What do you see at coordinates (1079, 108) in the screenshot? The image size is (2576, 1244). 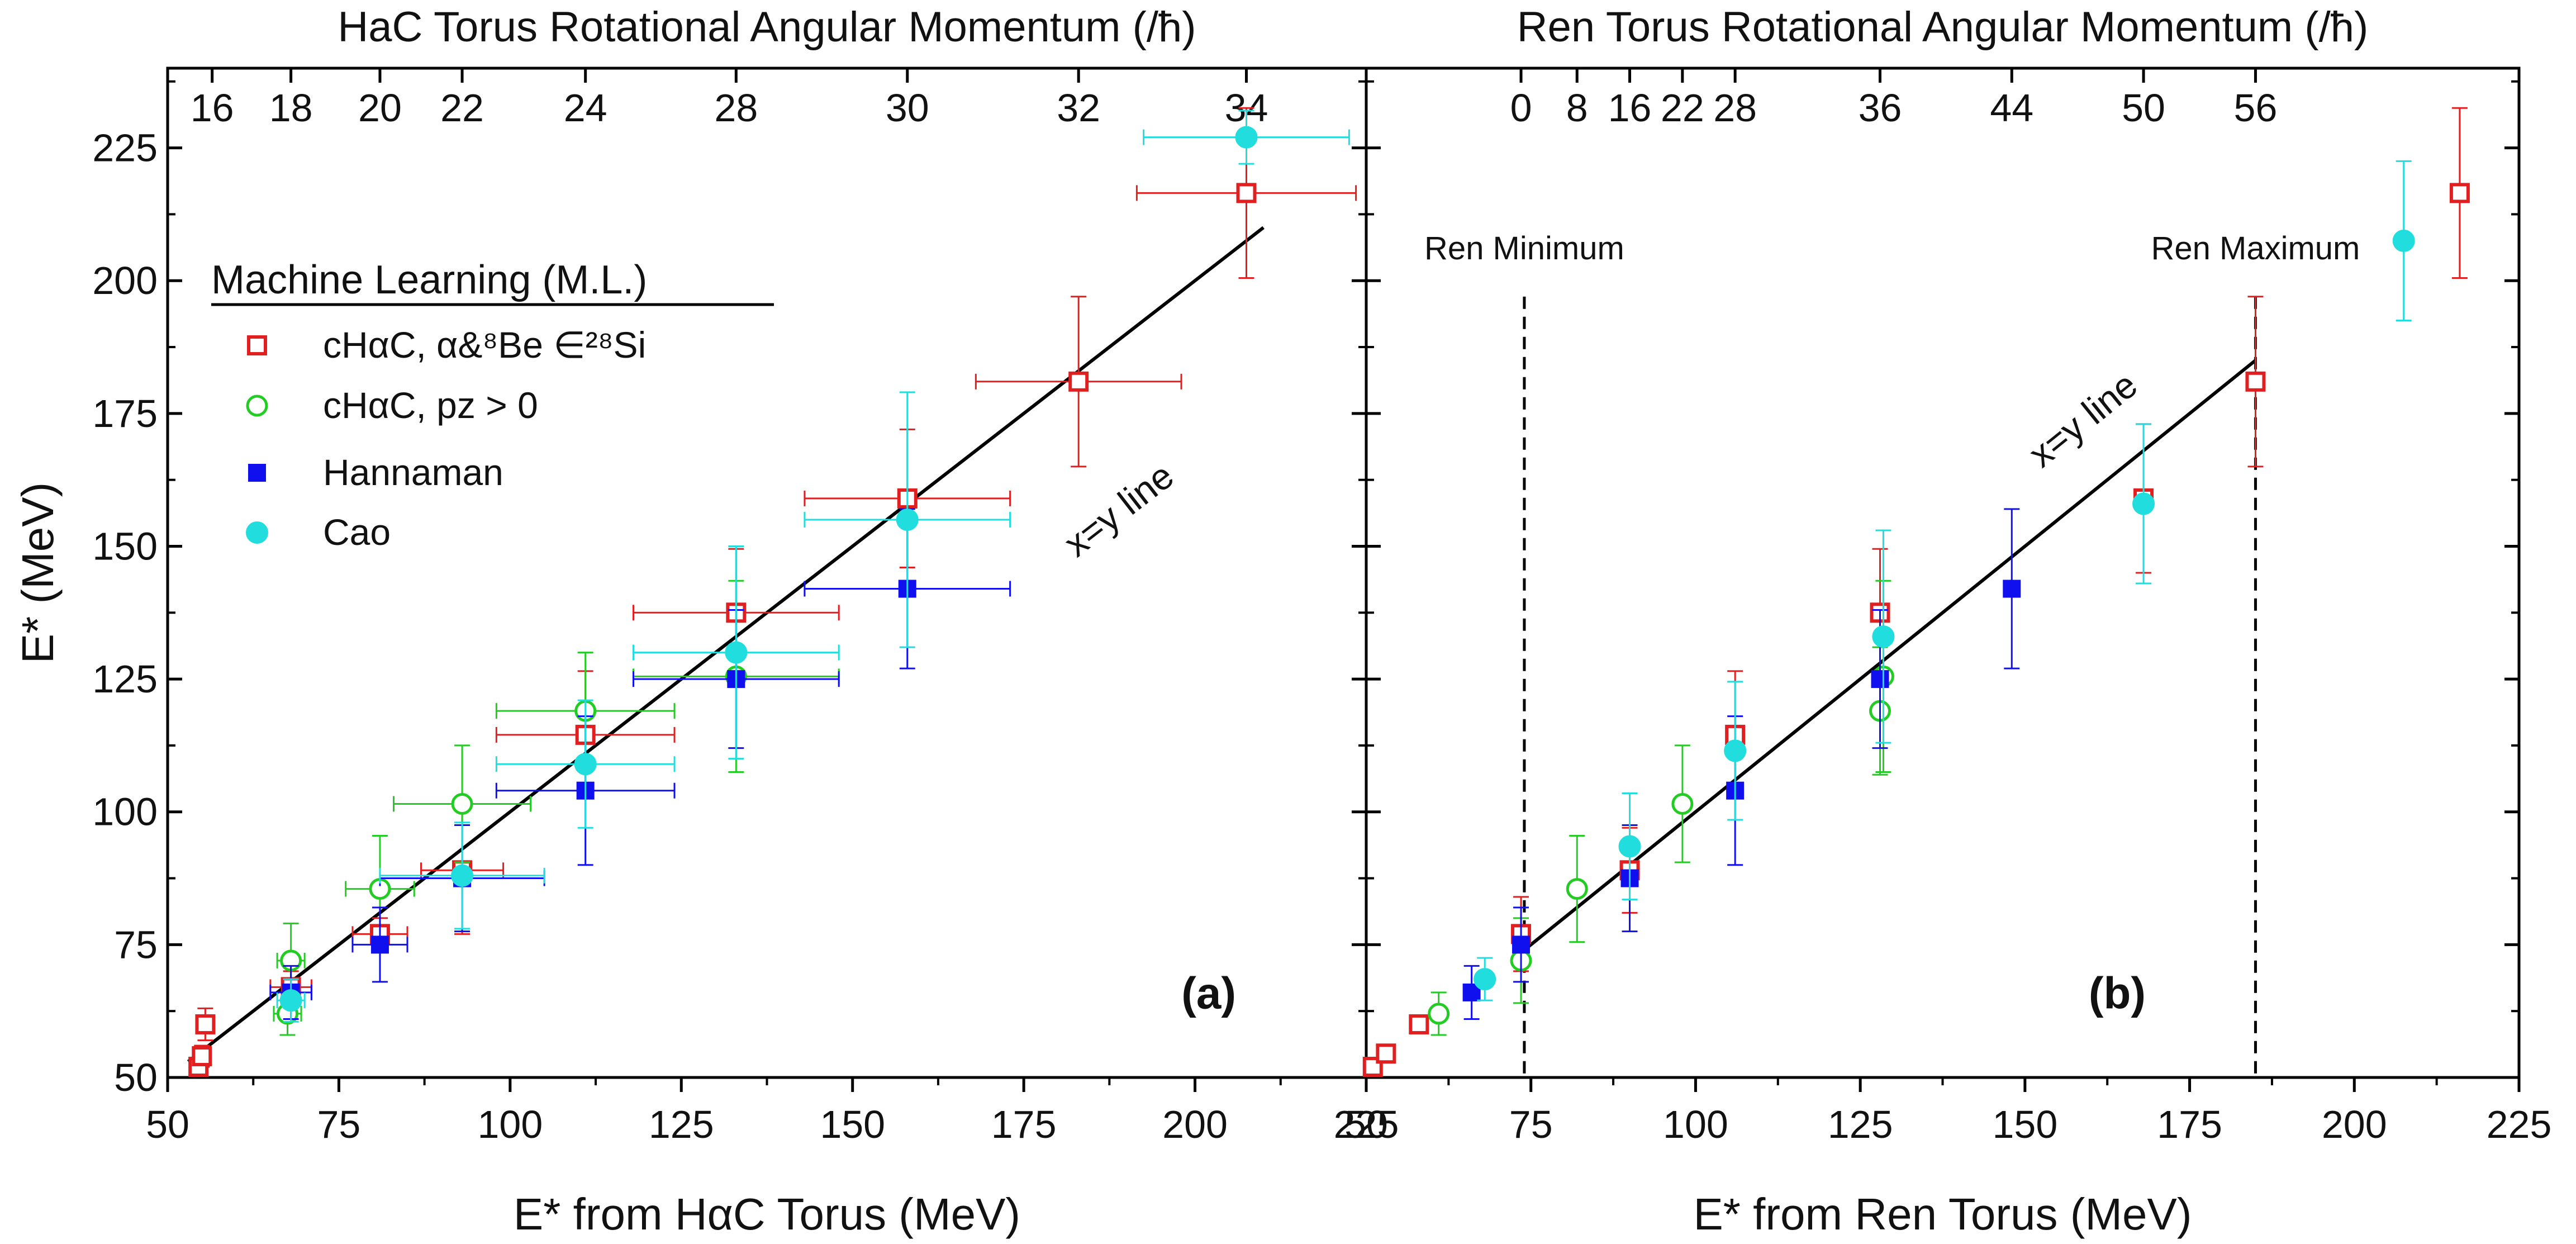 I see `top-tick-label: 32` at bounding box center [1079, 108].